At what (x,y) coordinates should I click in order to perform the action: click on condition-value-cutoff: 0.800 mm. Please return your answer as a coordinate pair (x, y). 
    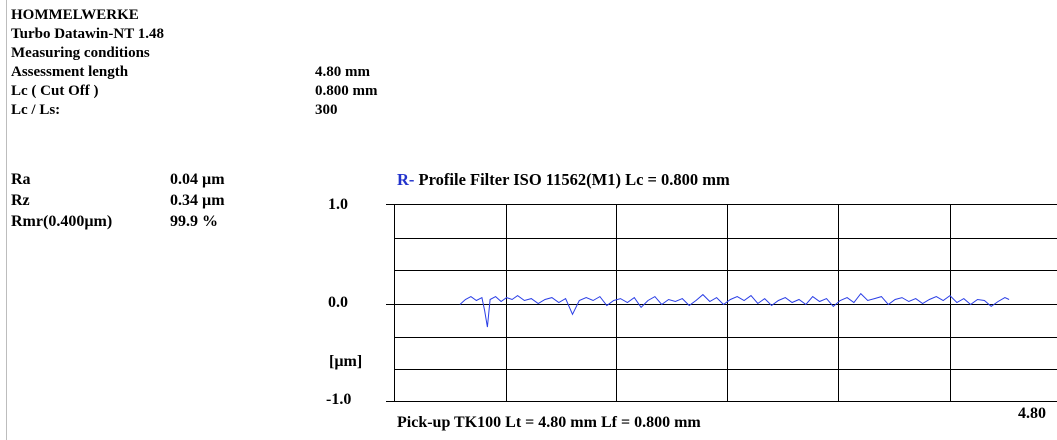
    Looking at the image, I should click on (346, 91).